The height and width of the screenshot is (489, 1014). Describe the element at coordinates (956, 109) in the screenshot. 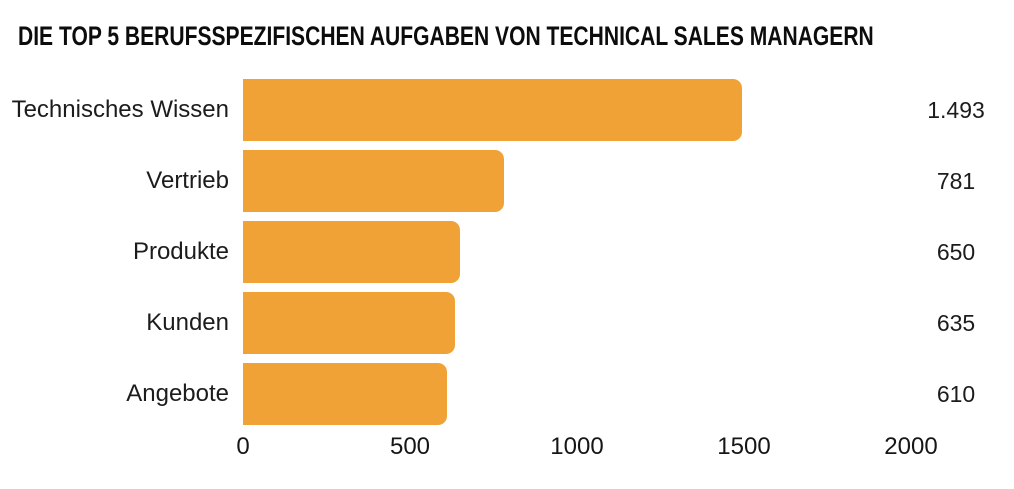

I see `value-label: 1.493` at that location.